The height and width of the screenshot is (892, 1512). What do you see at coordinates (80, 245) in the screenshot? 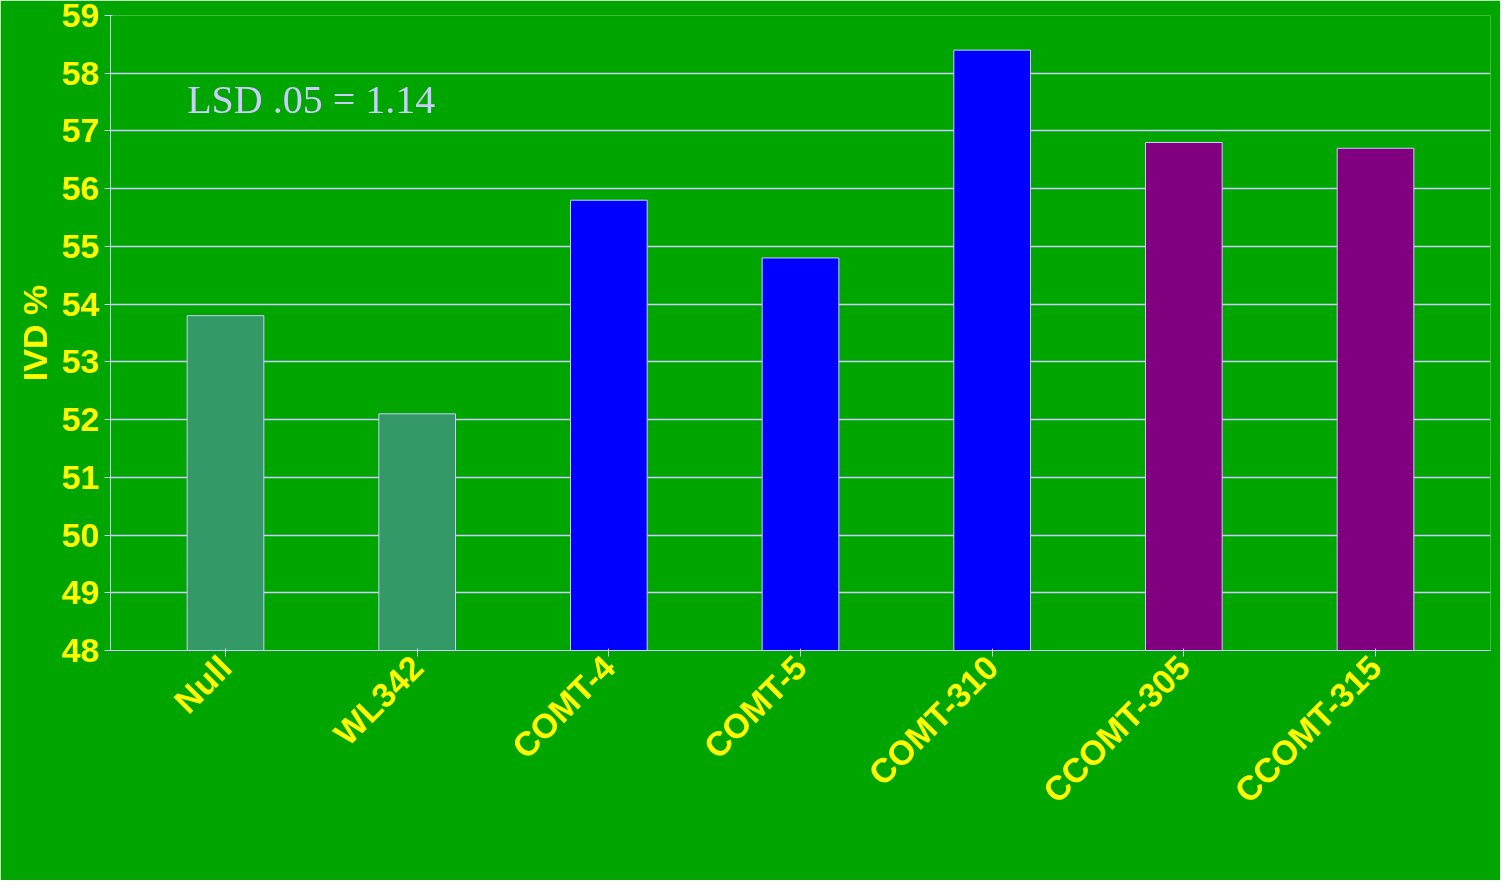
I see `y-tick-label: 55` at bounding box center [80, 245].